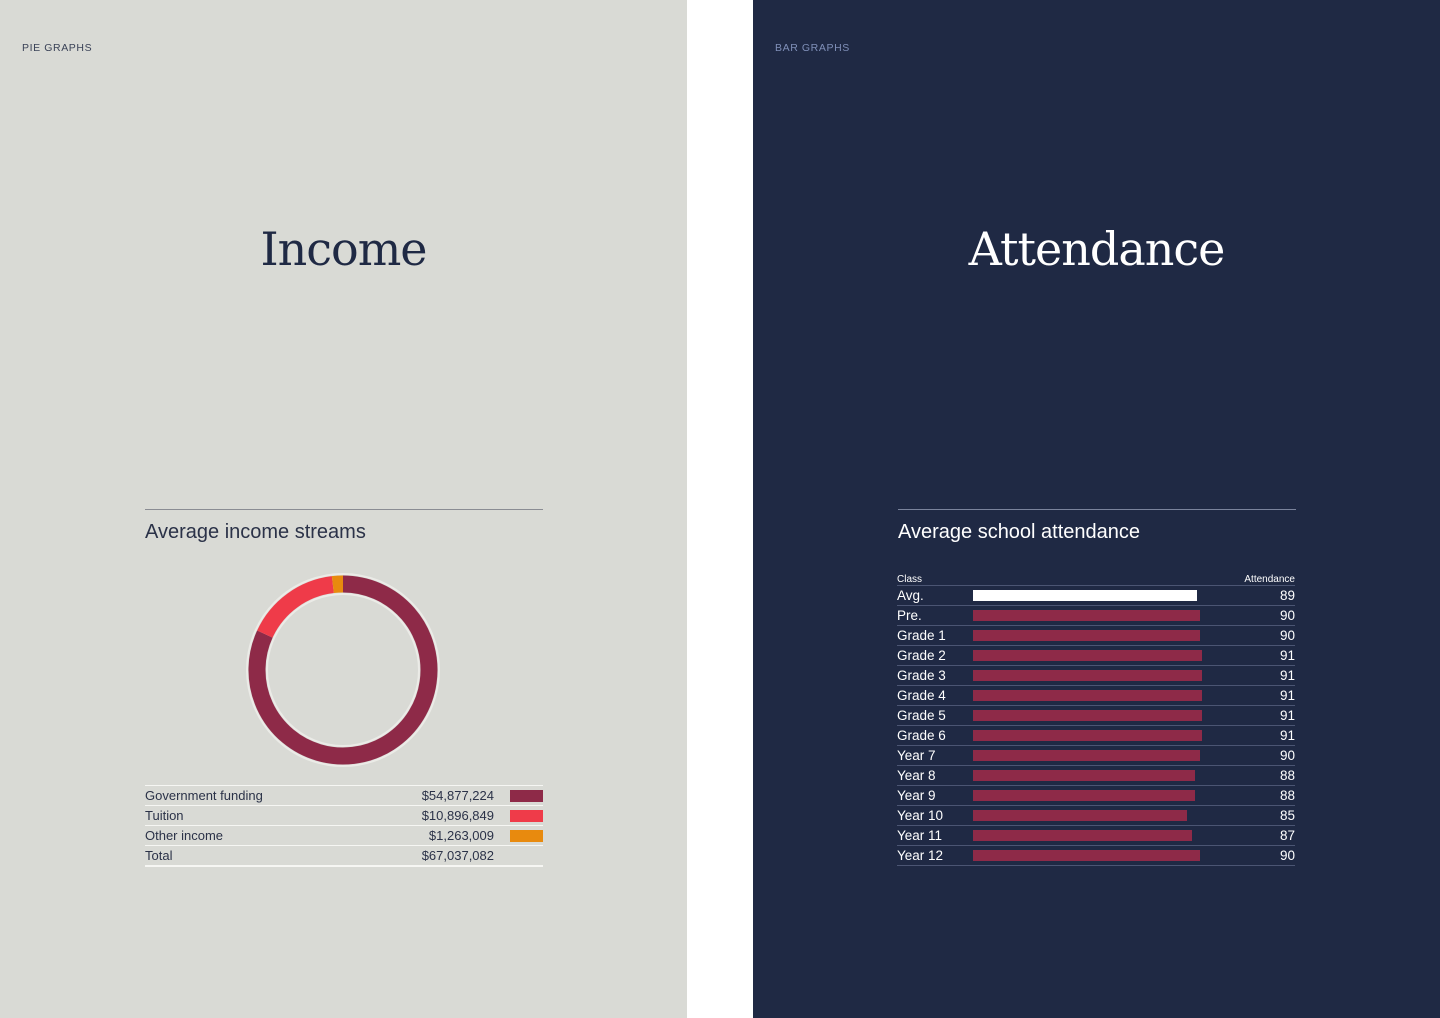 The width and height of the screenshot is (1440, 1018). I want to click on attendance-row: Grade 2 91, so click(1096, 655).